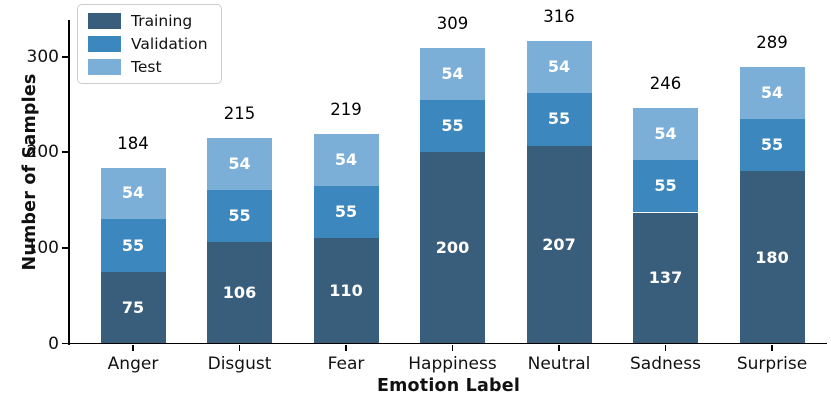 This screenshot has height=401, width=831. I want to click on bar-segment-value: 180, so click(772, 257).